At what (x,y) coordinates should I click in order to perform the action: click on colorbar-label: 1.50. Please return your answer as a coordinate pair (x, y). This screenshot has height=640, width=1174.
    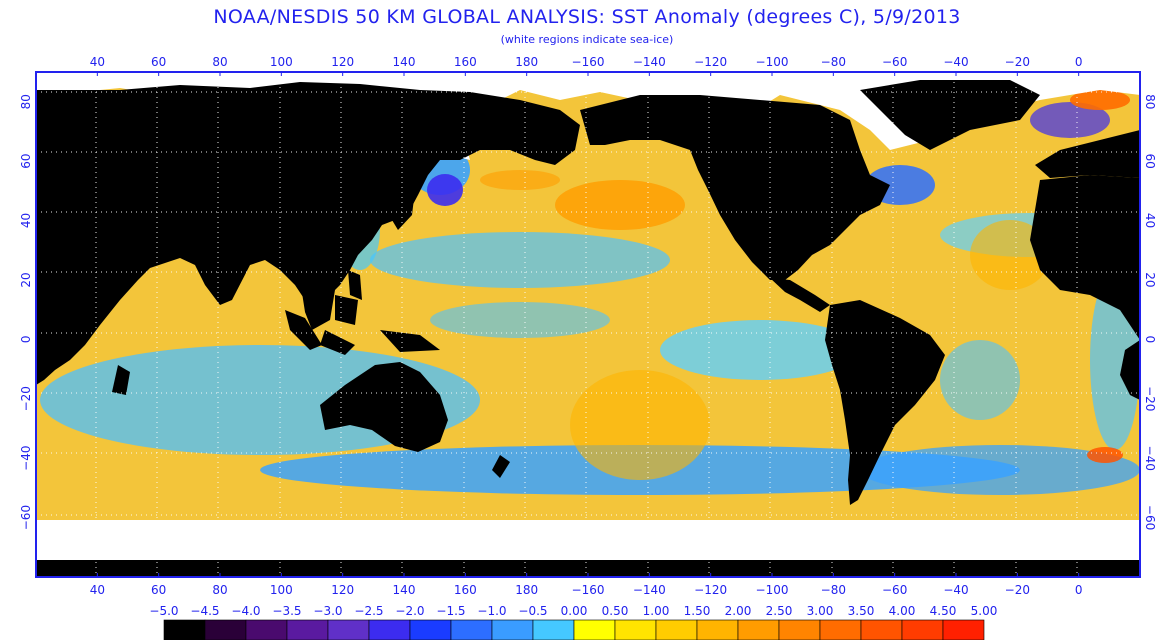
    Looking at the image, I should click on (697, 611).